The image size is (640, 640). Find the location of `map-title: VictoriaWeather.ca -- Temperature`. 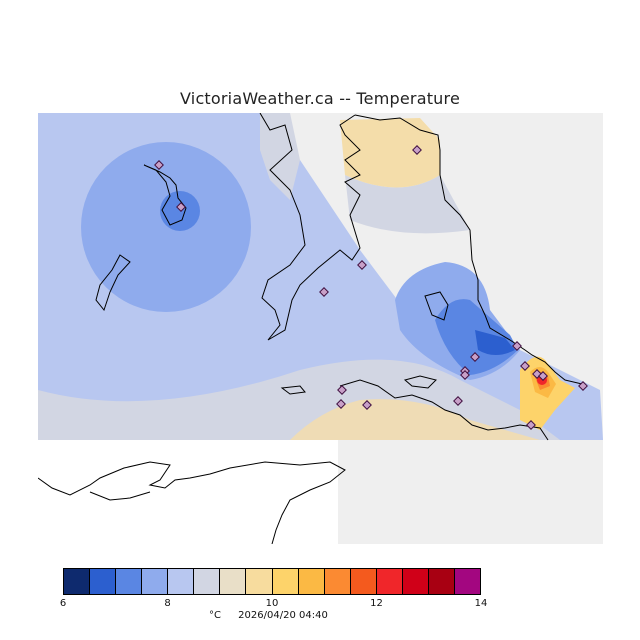

map-title: VictoriaWeather.ca -- Temperature is located at coordinates (320, 98).